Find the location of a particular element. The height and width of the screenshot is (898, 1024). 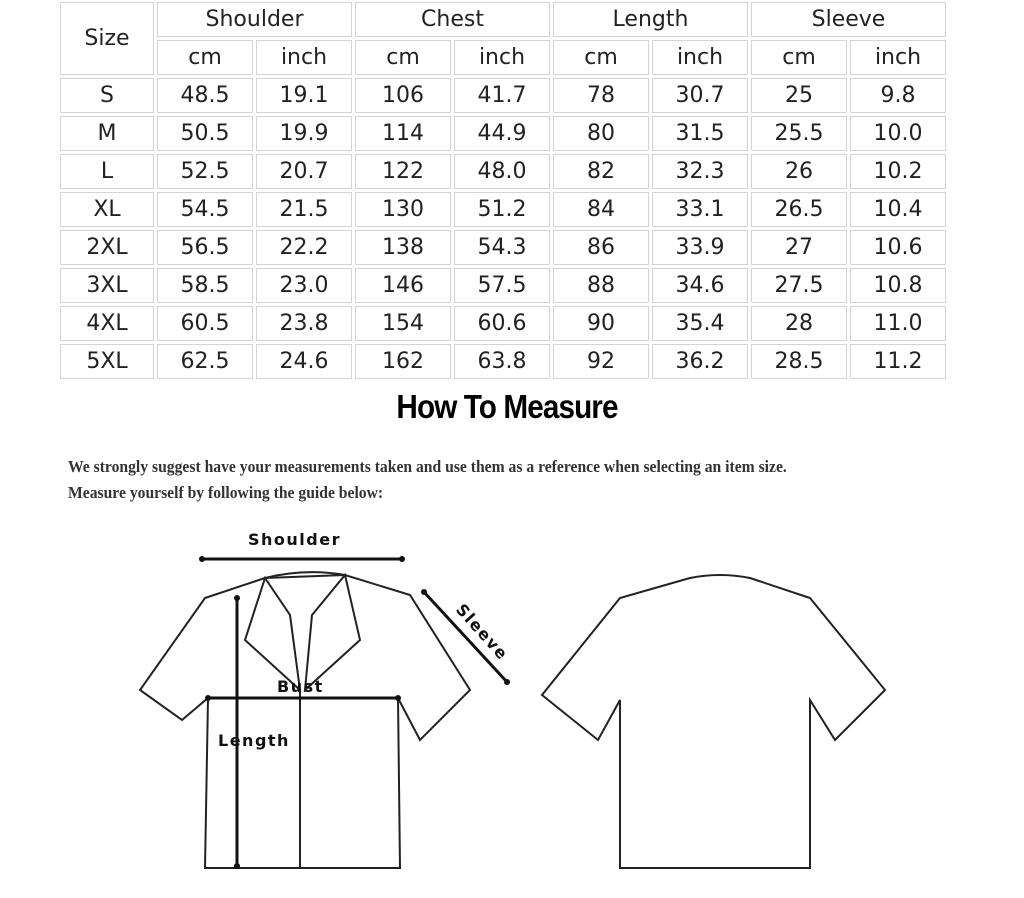

value-cell: 34.6 is located at coordinates (700, 285).